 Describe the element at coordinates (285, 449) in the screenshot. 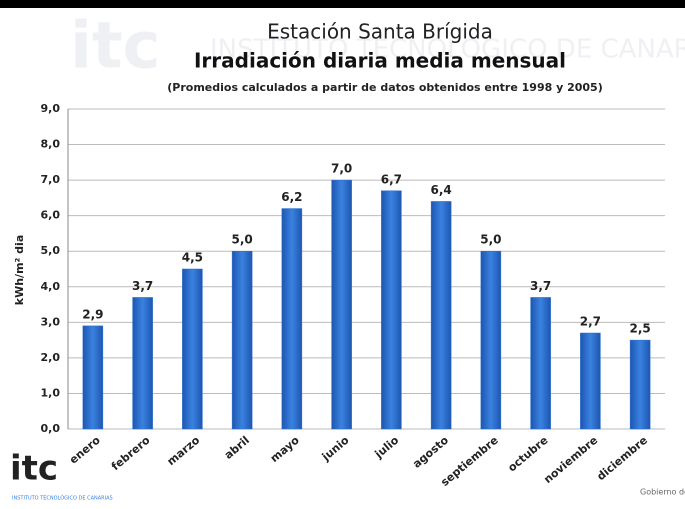

I see `x-tick-label: mayo` at that location.